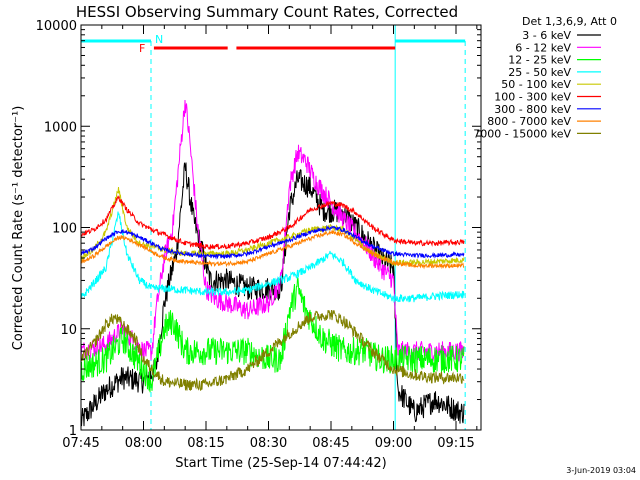  Describe the element at coordinates (60, 127) in the screenshot. I see `y-tick-label: 1000` at that location.